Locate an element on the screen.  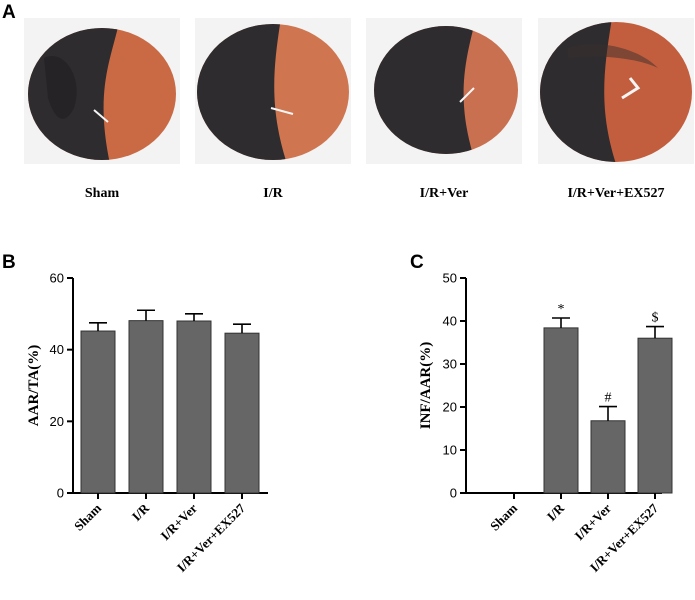
heart-section-photo-sham is located at coordinates (102, 91).